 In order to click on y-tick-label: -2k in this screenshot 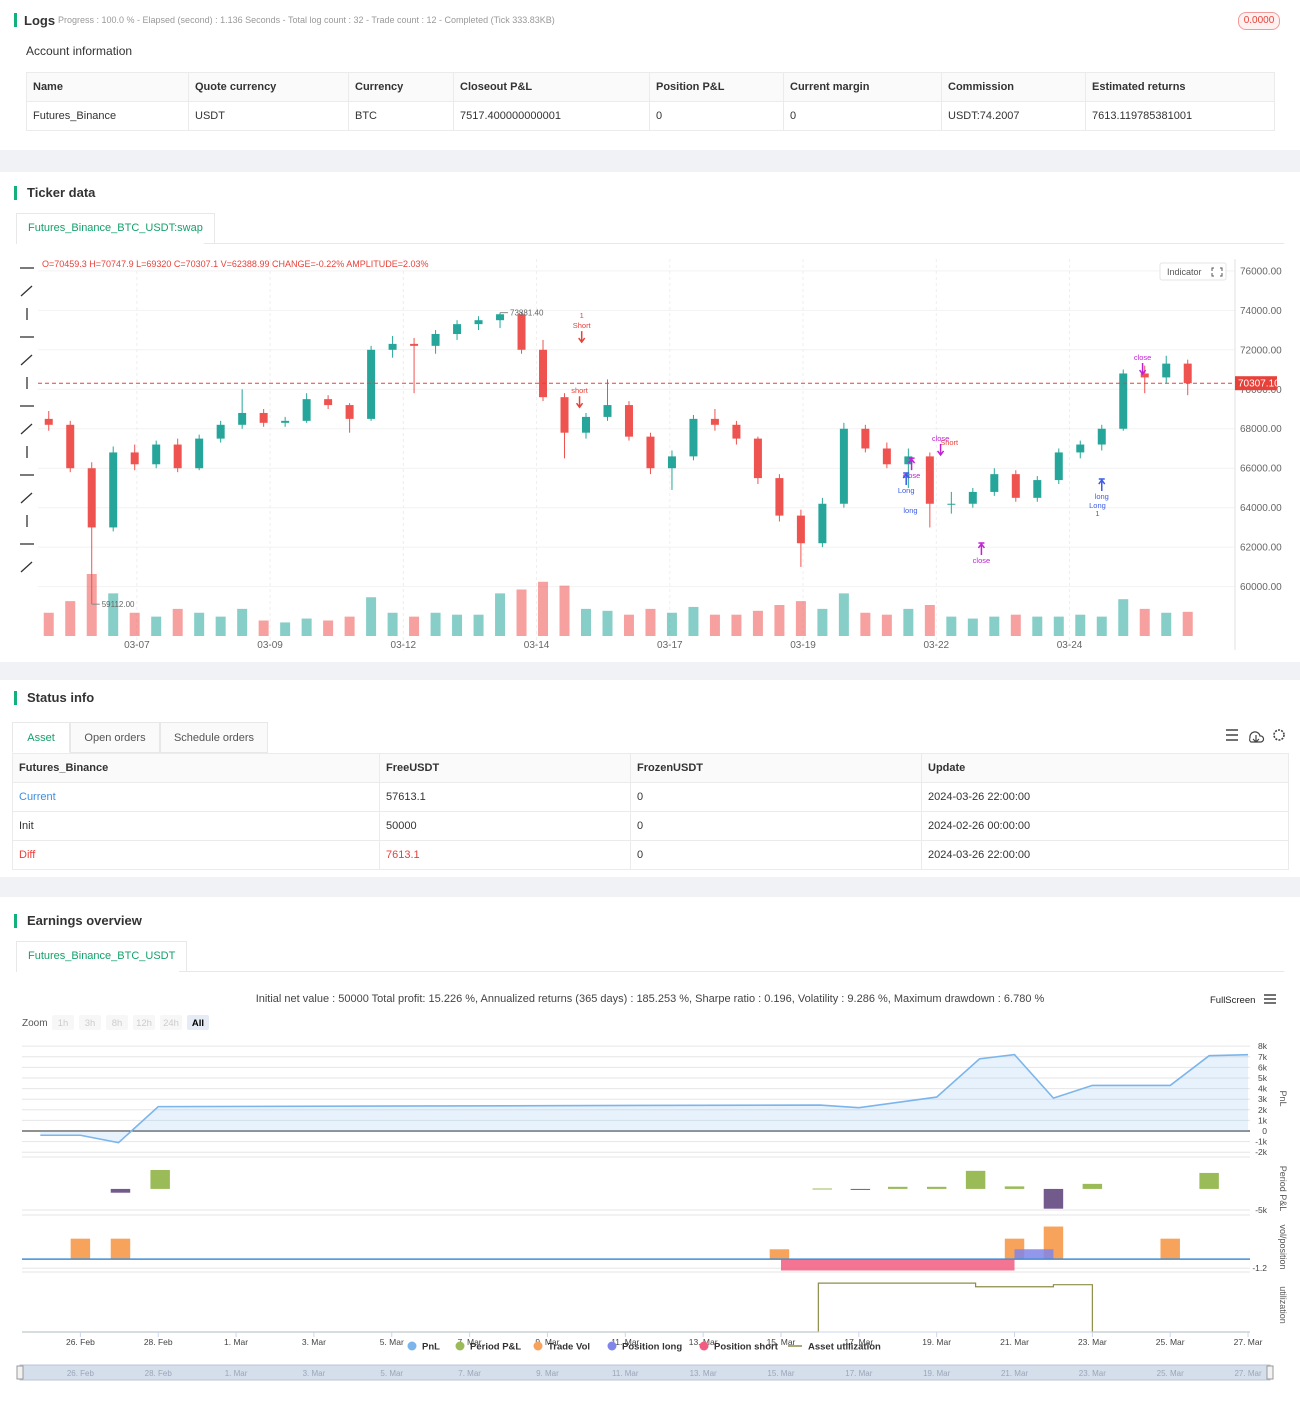, I will do `click(1261, 1152)`.